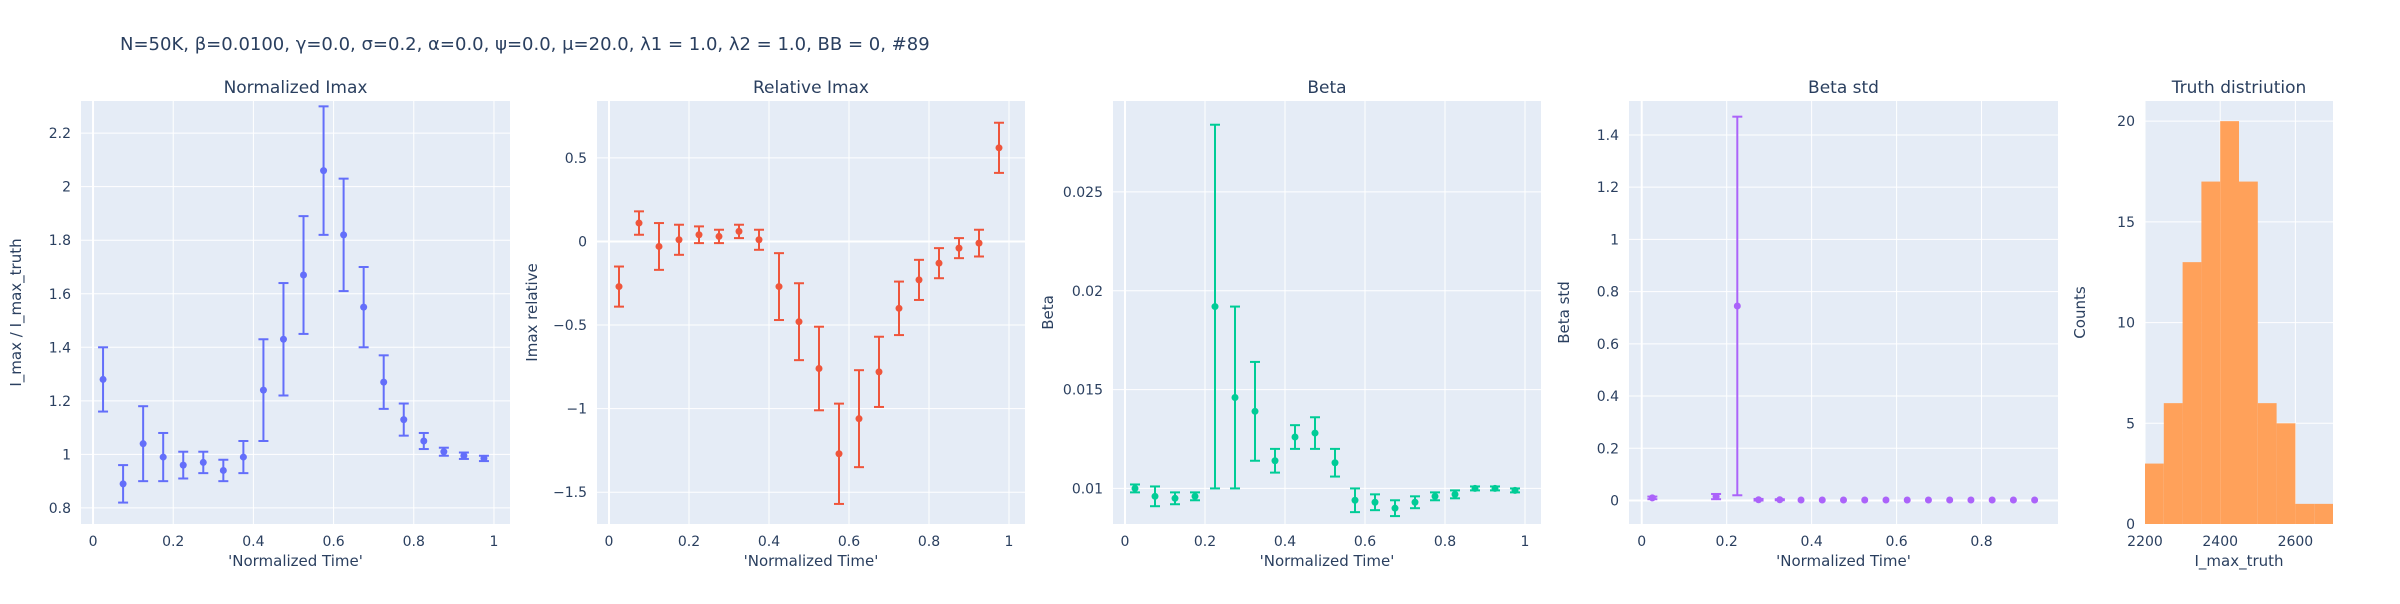 The height and width of the screenshot is (604, 2400). I want to click on y-tick-label: 0.025, so click(1083, 193).